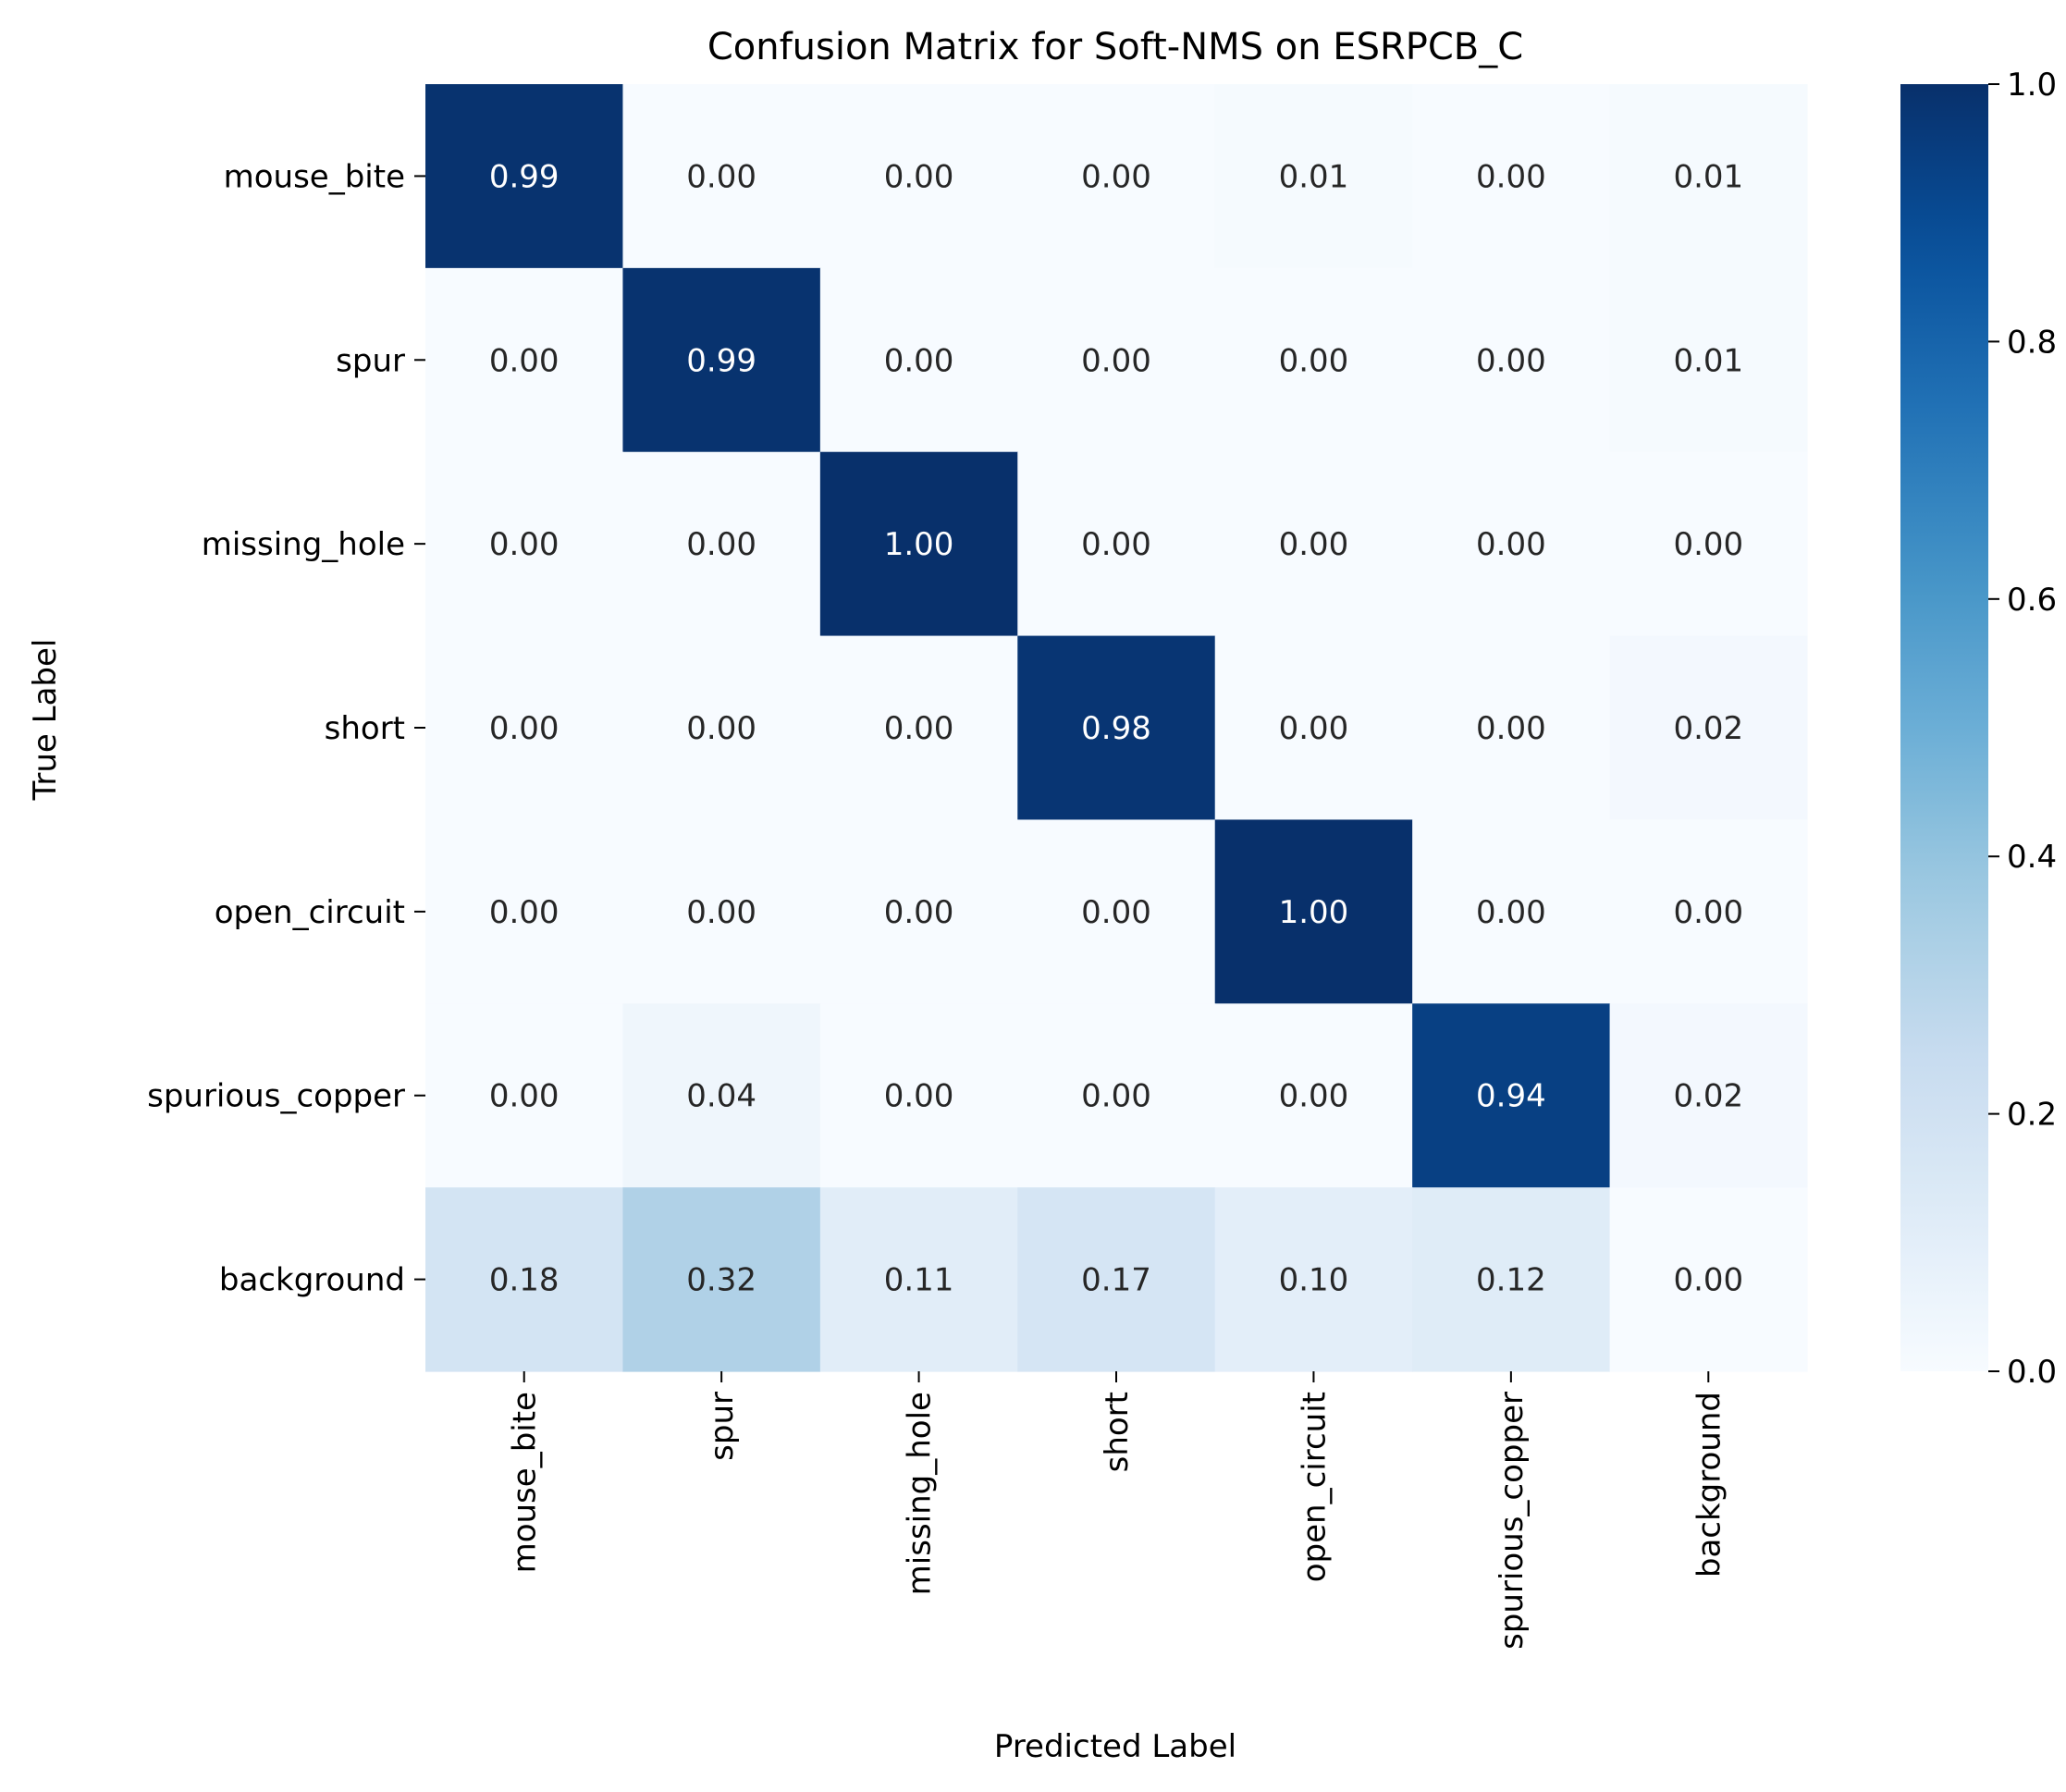 This screenshot has width=2066, height=1792. What do you see at coordinates (722, 1426) in the screenshot?
I see `x-tick-label: spur` at bounding box center [722, 1426].